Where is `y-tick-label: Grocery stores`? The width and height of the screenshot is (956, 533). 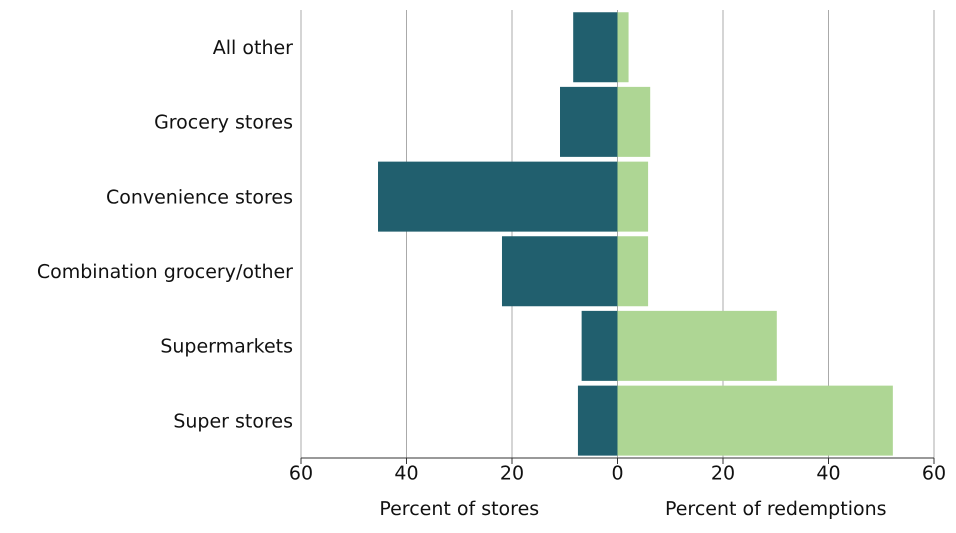
y-tick-label: Grocery stores is located at coordinates (223, 123).